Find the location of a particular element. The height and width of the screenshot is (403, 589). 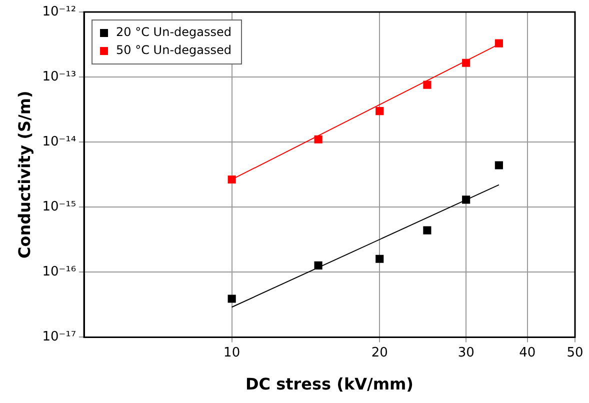

y-axis-title: Conductivity (S/m) is located at coordinates (24, 174).